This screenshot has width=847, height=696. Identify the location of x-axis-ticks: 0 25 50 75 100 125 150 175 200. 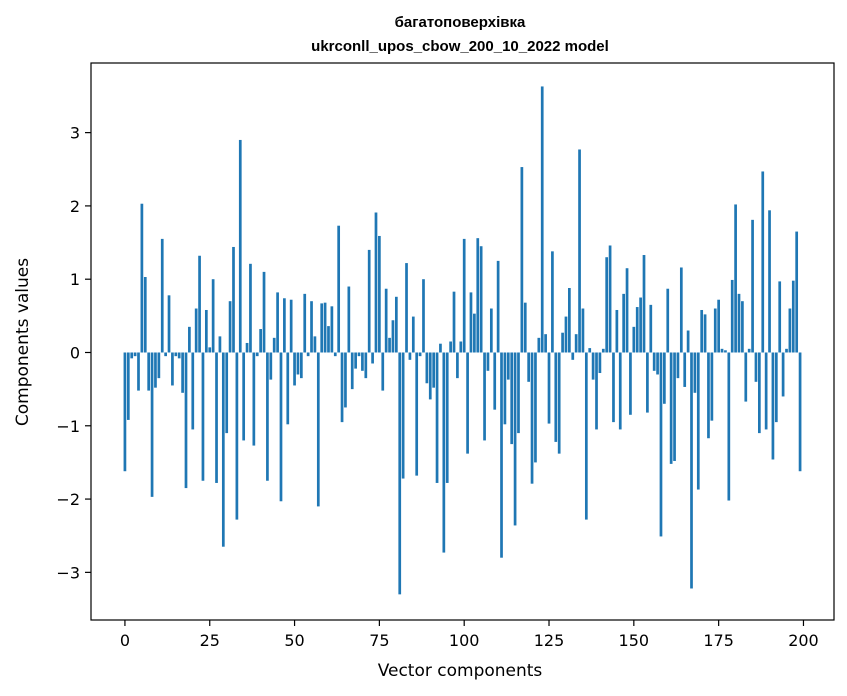
(469, 635).